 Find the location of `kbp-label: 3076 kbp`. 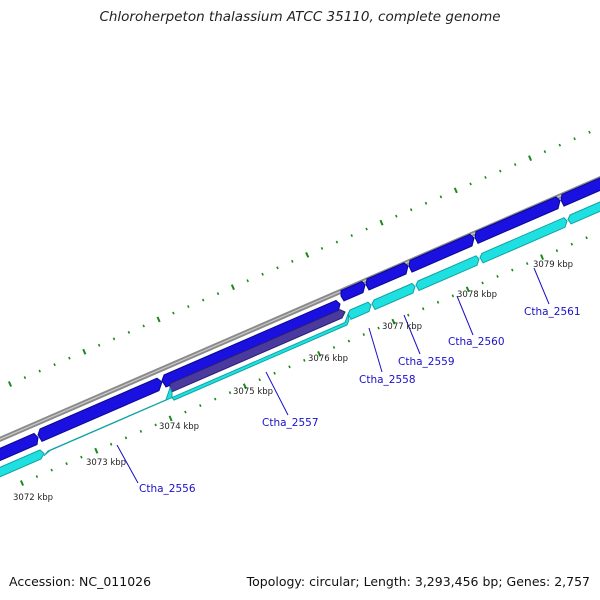

kbp-label: 3076 kbp is located at coordinates (328, 359).